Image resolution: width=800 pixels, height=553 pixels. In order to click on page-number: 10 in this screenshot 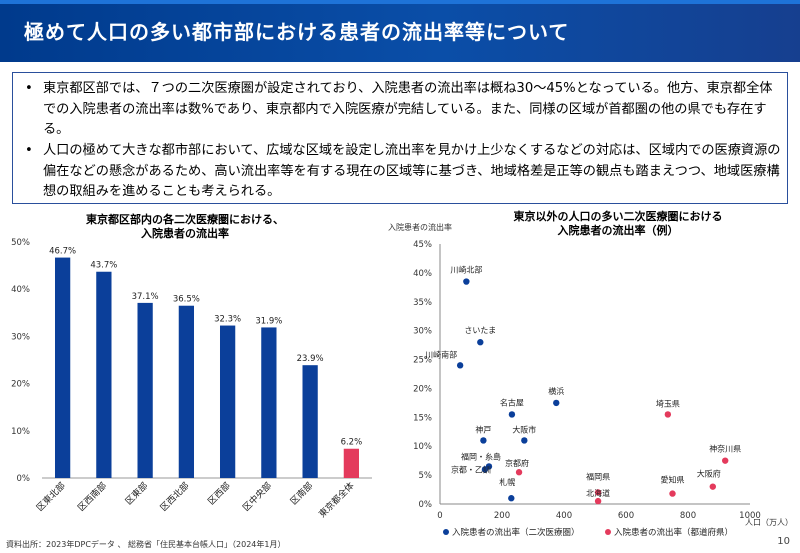, I will do `click(783, 541)`.